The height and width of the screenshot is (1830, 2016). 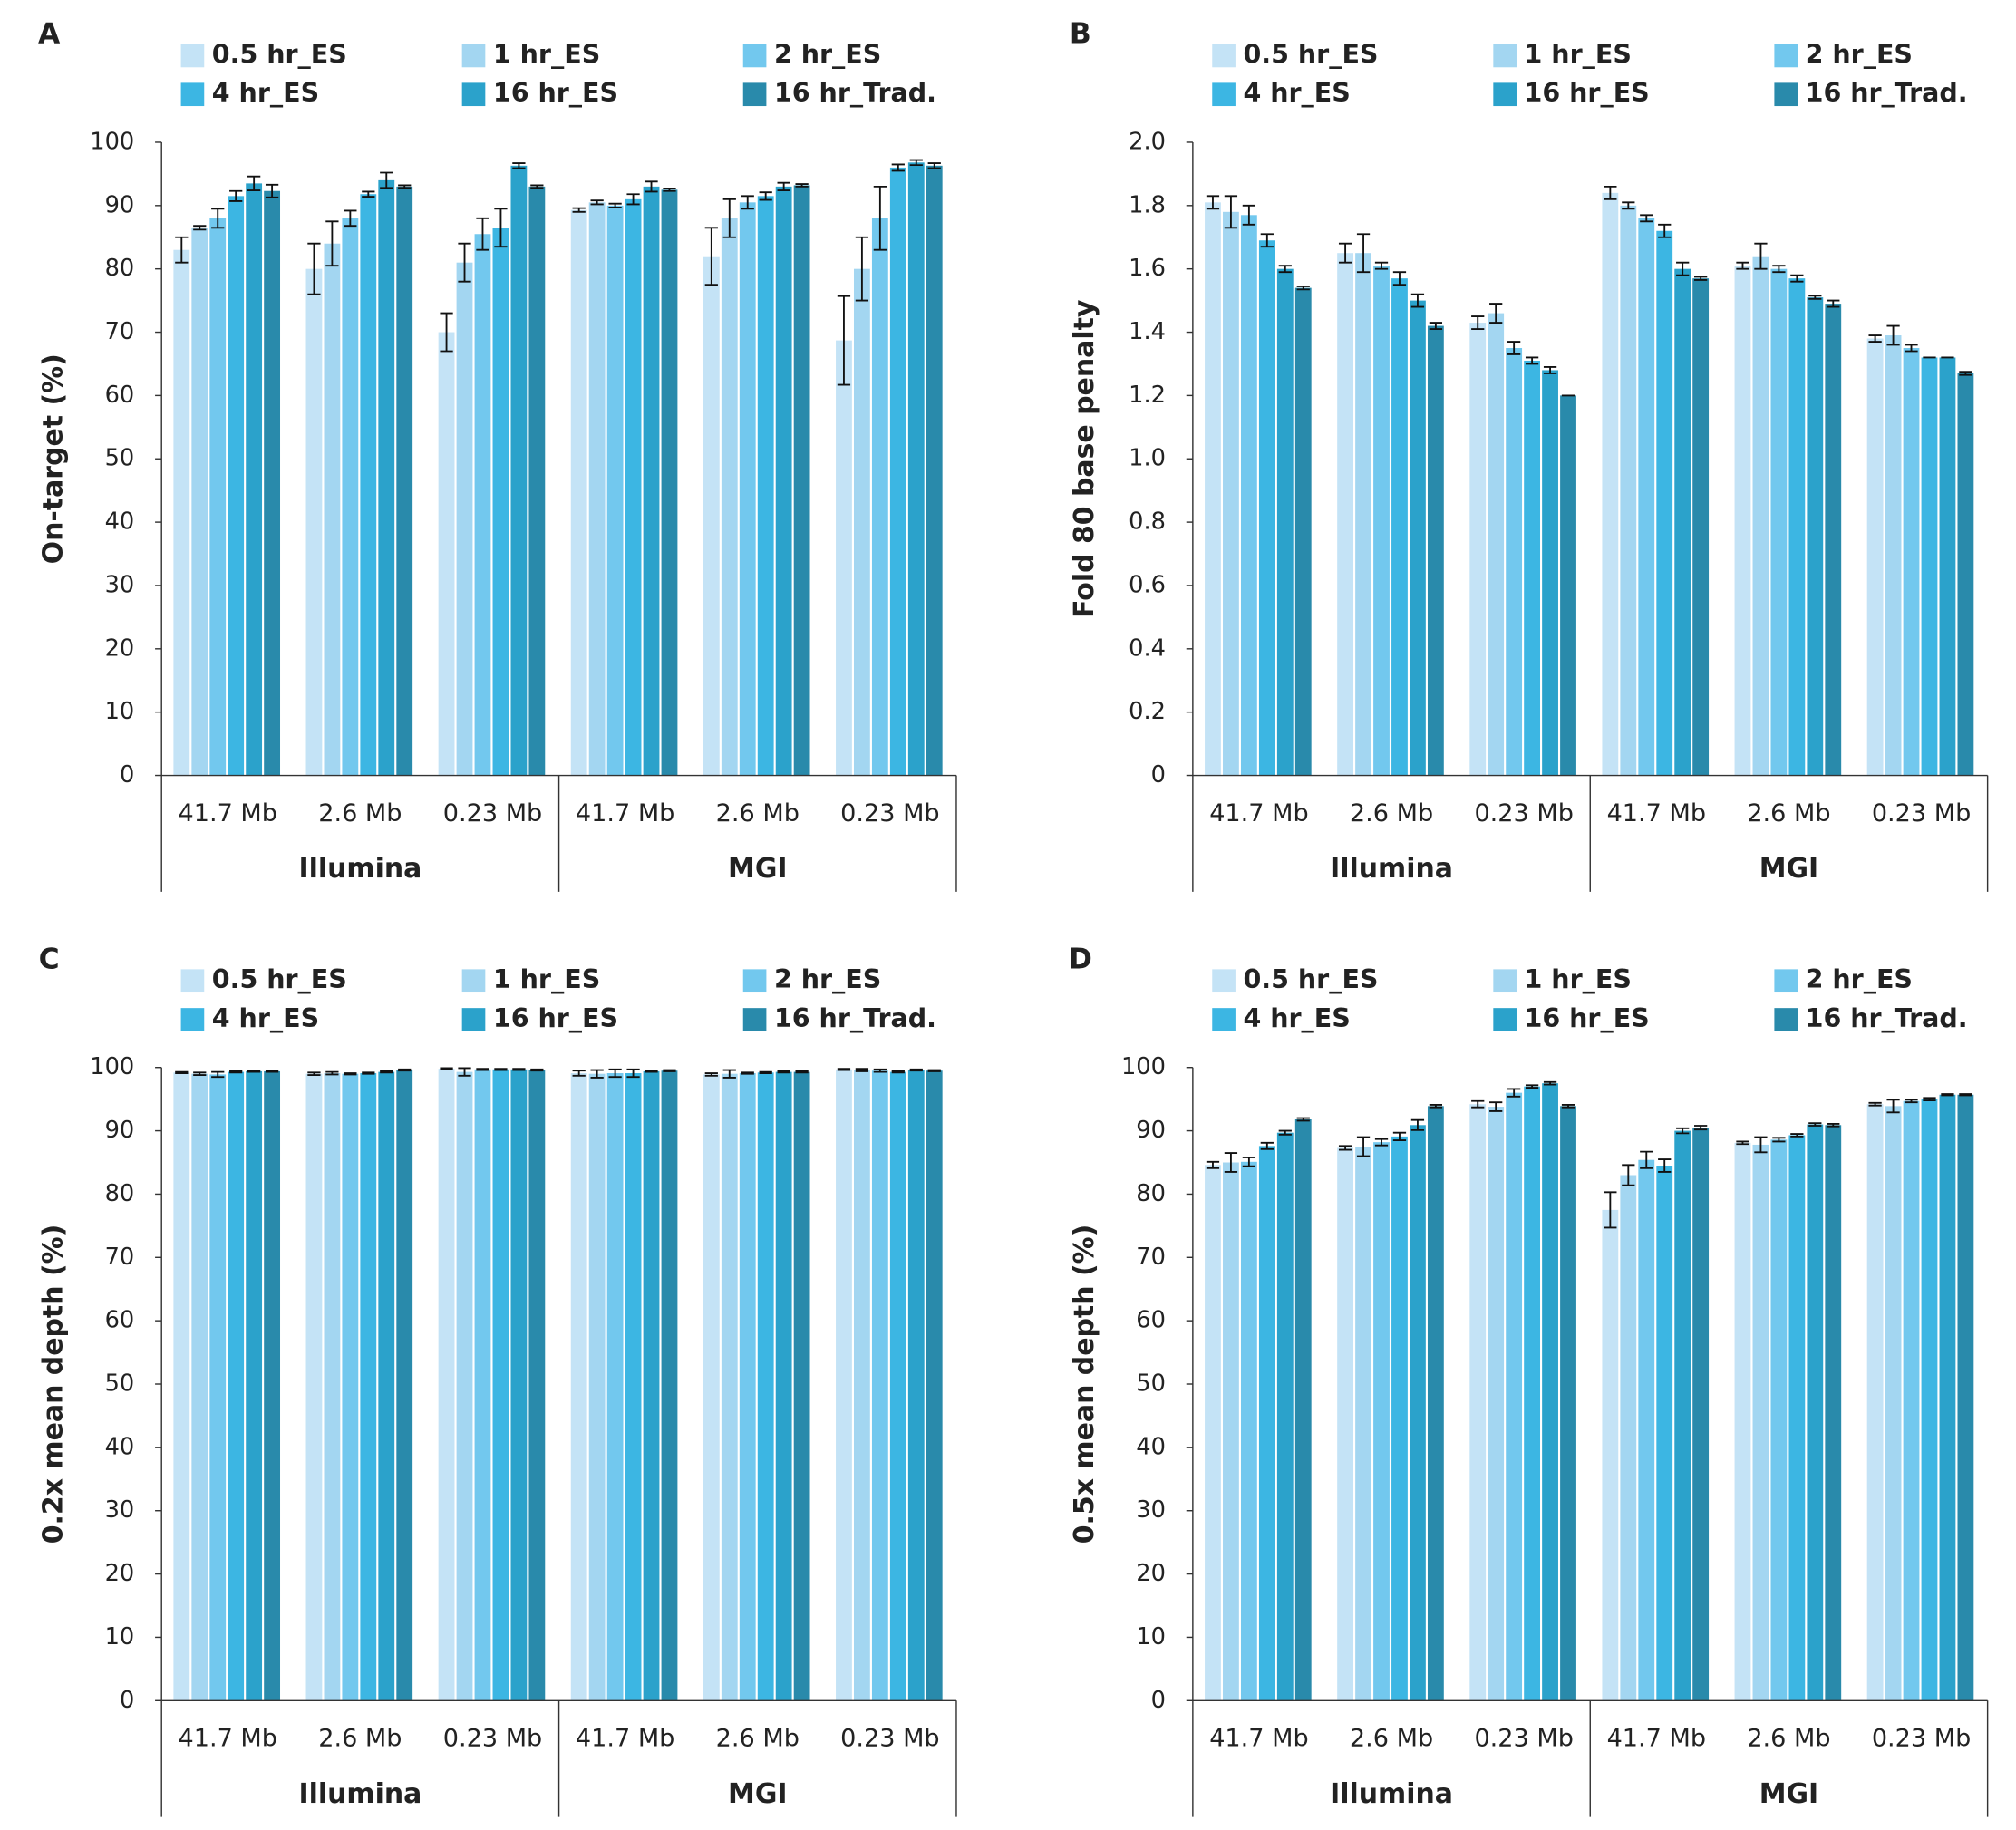 I want to click on y-tick-label: 100, so click(x=1143, y=1066).